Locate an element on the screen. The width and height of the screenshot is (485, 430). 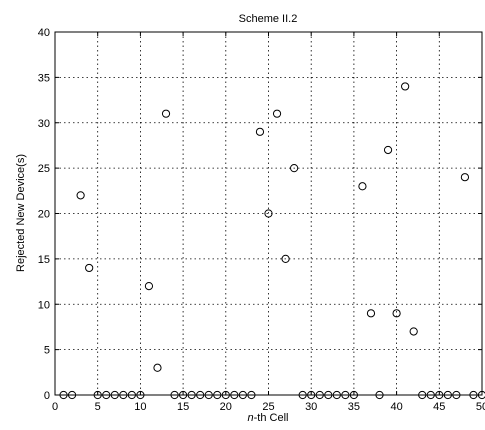
x-tick-label: 15 is located at coordinates (183, 407).